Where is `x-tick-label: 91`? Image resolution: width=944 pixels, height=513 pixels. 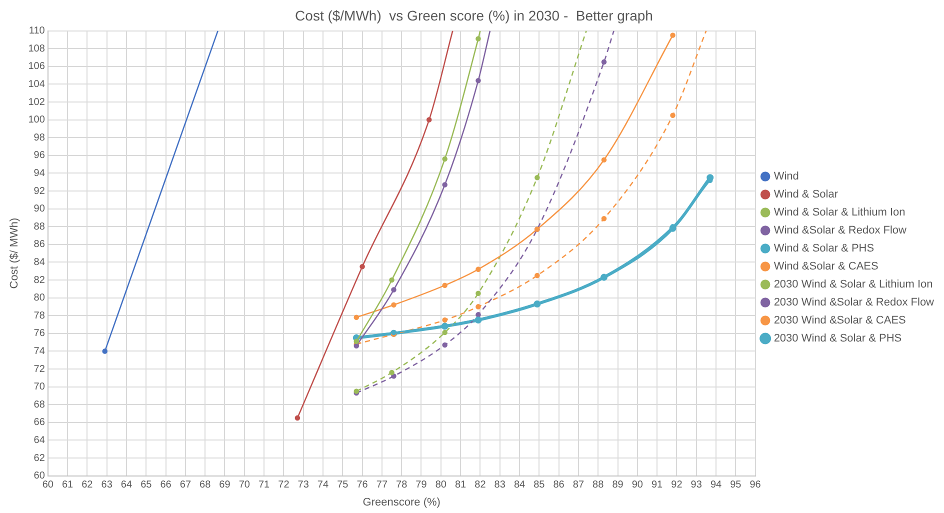 x-tick-label: 91 is located at coordinates (657, 485).